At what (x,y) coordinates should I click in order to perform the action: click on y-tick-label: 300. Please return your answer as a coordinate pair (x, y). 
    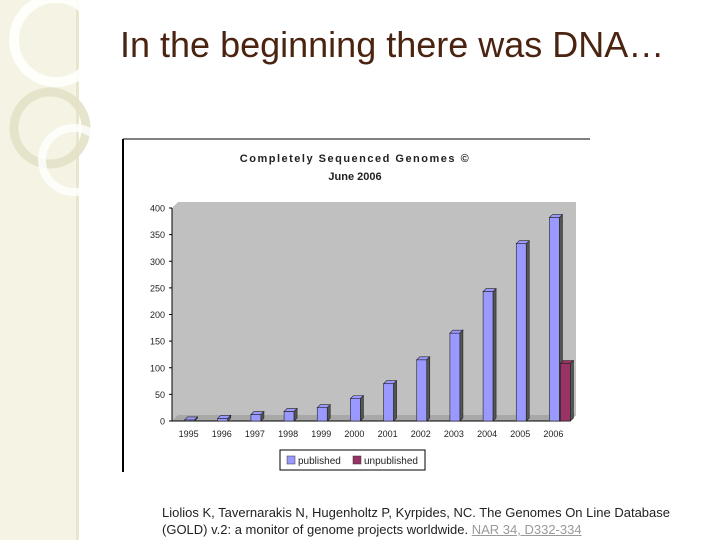
    Looking at the image, I should click on (157, 262).